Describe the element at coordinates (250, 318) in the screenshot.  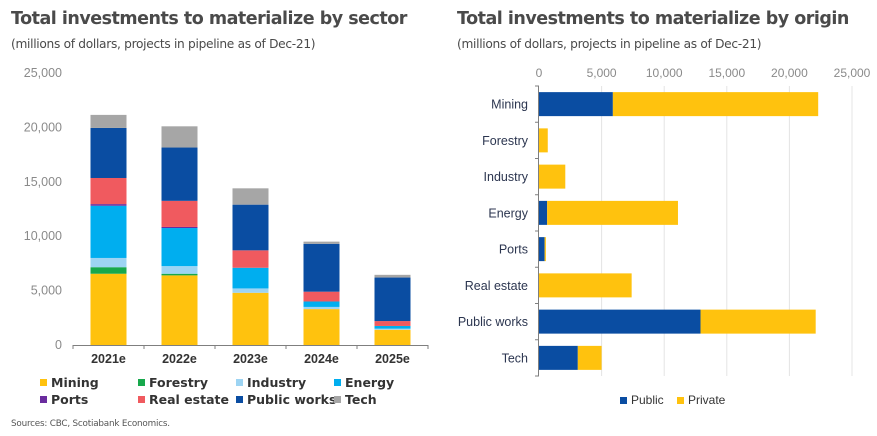
I see `bar-segment-mining-2023e` at that location.